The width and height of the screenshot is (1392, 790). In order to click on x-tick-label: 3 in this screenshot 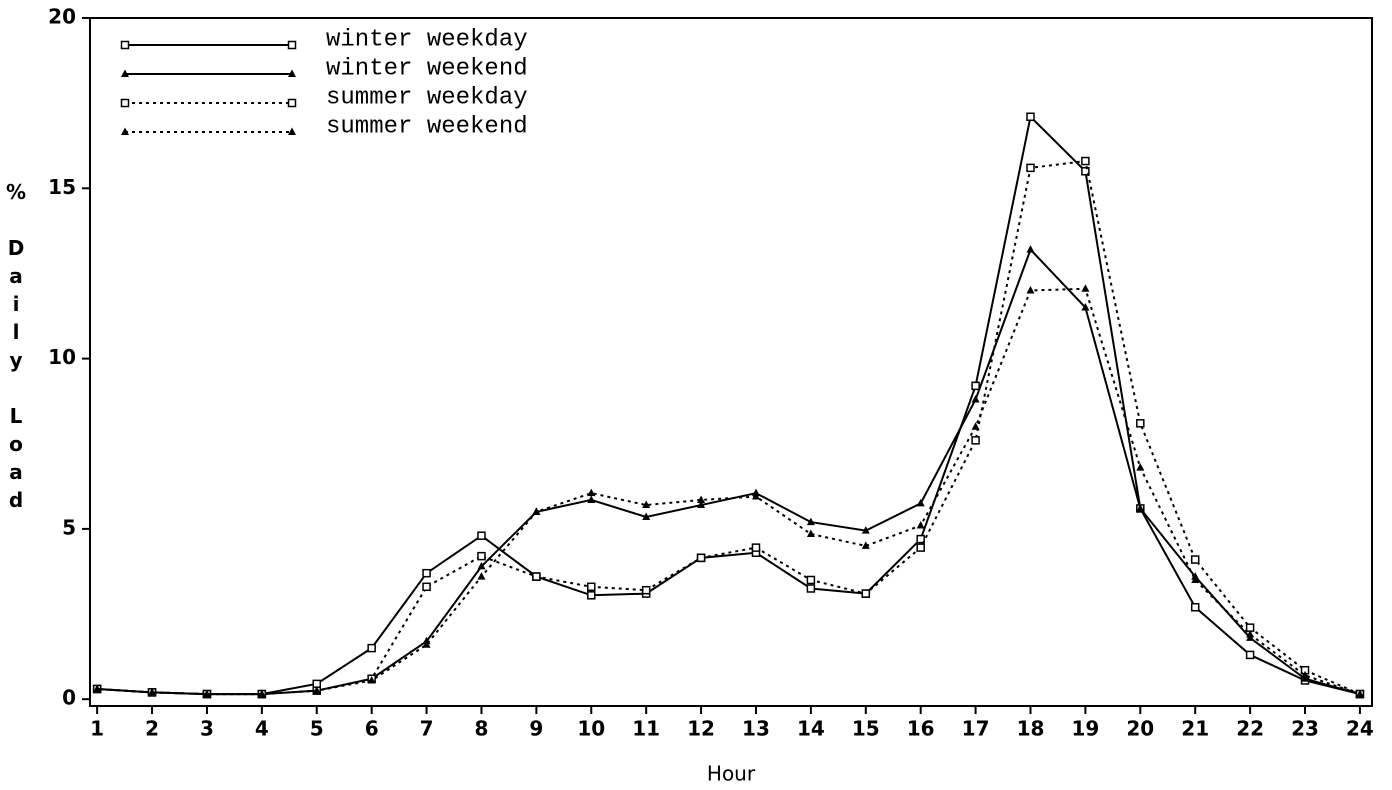, I will do `click(207, 729)`.